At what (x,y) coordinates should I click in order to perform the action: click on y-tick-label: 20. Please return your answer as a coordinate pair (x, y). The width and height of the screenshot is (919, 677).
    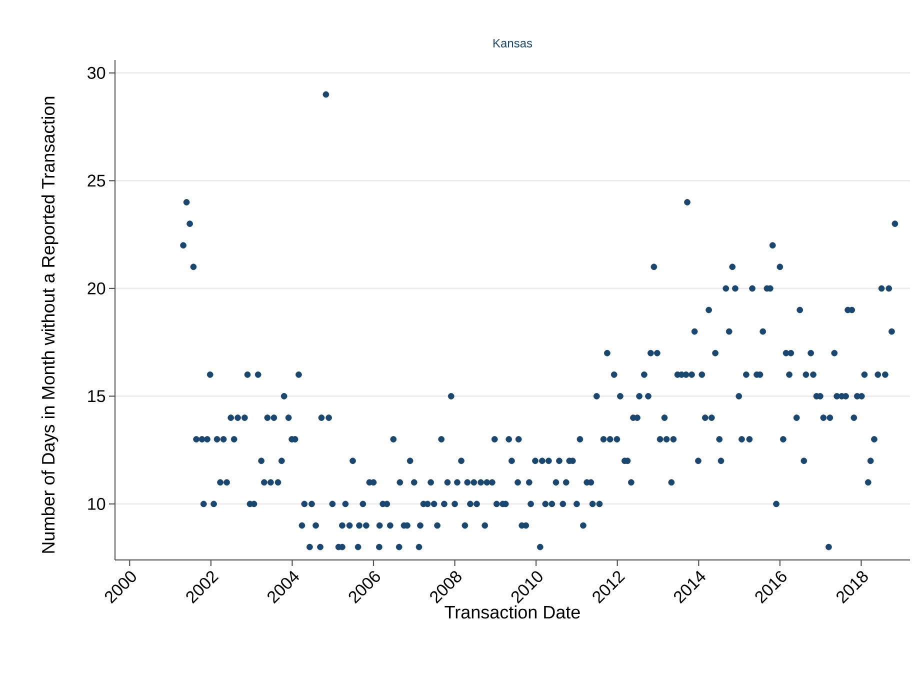
    Looking at the image, I should click on (97, 288).